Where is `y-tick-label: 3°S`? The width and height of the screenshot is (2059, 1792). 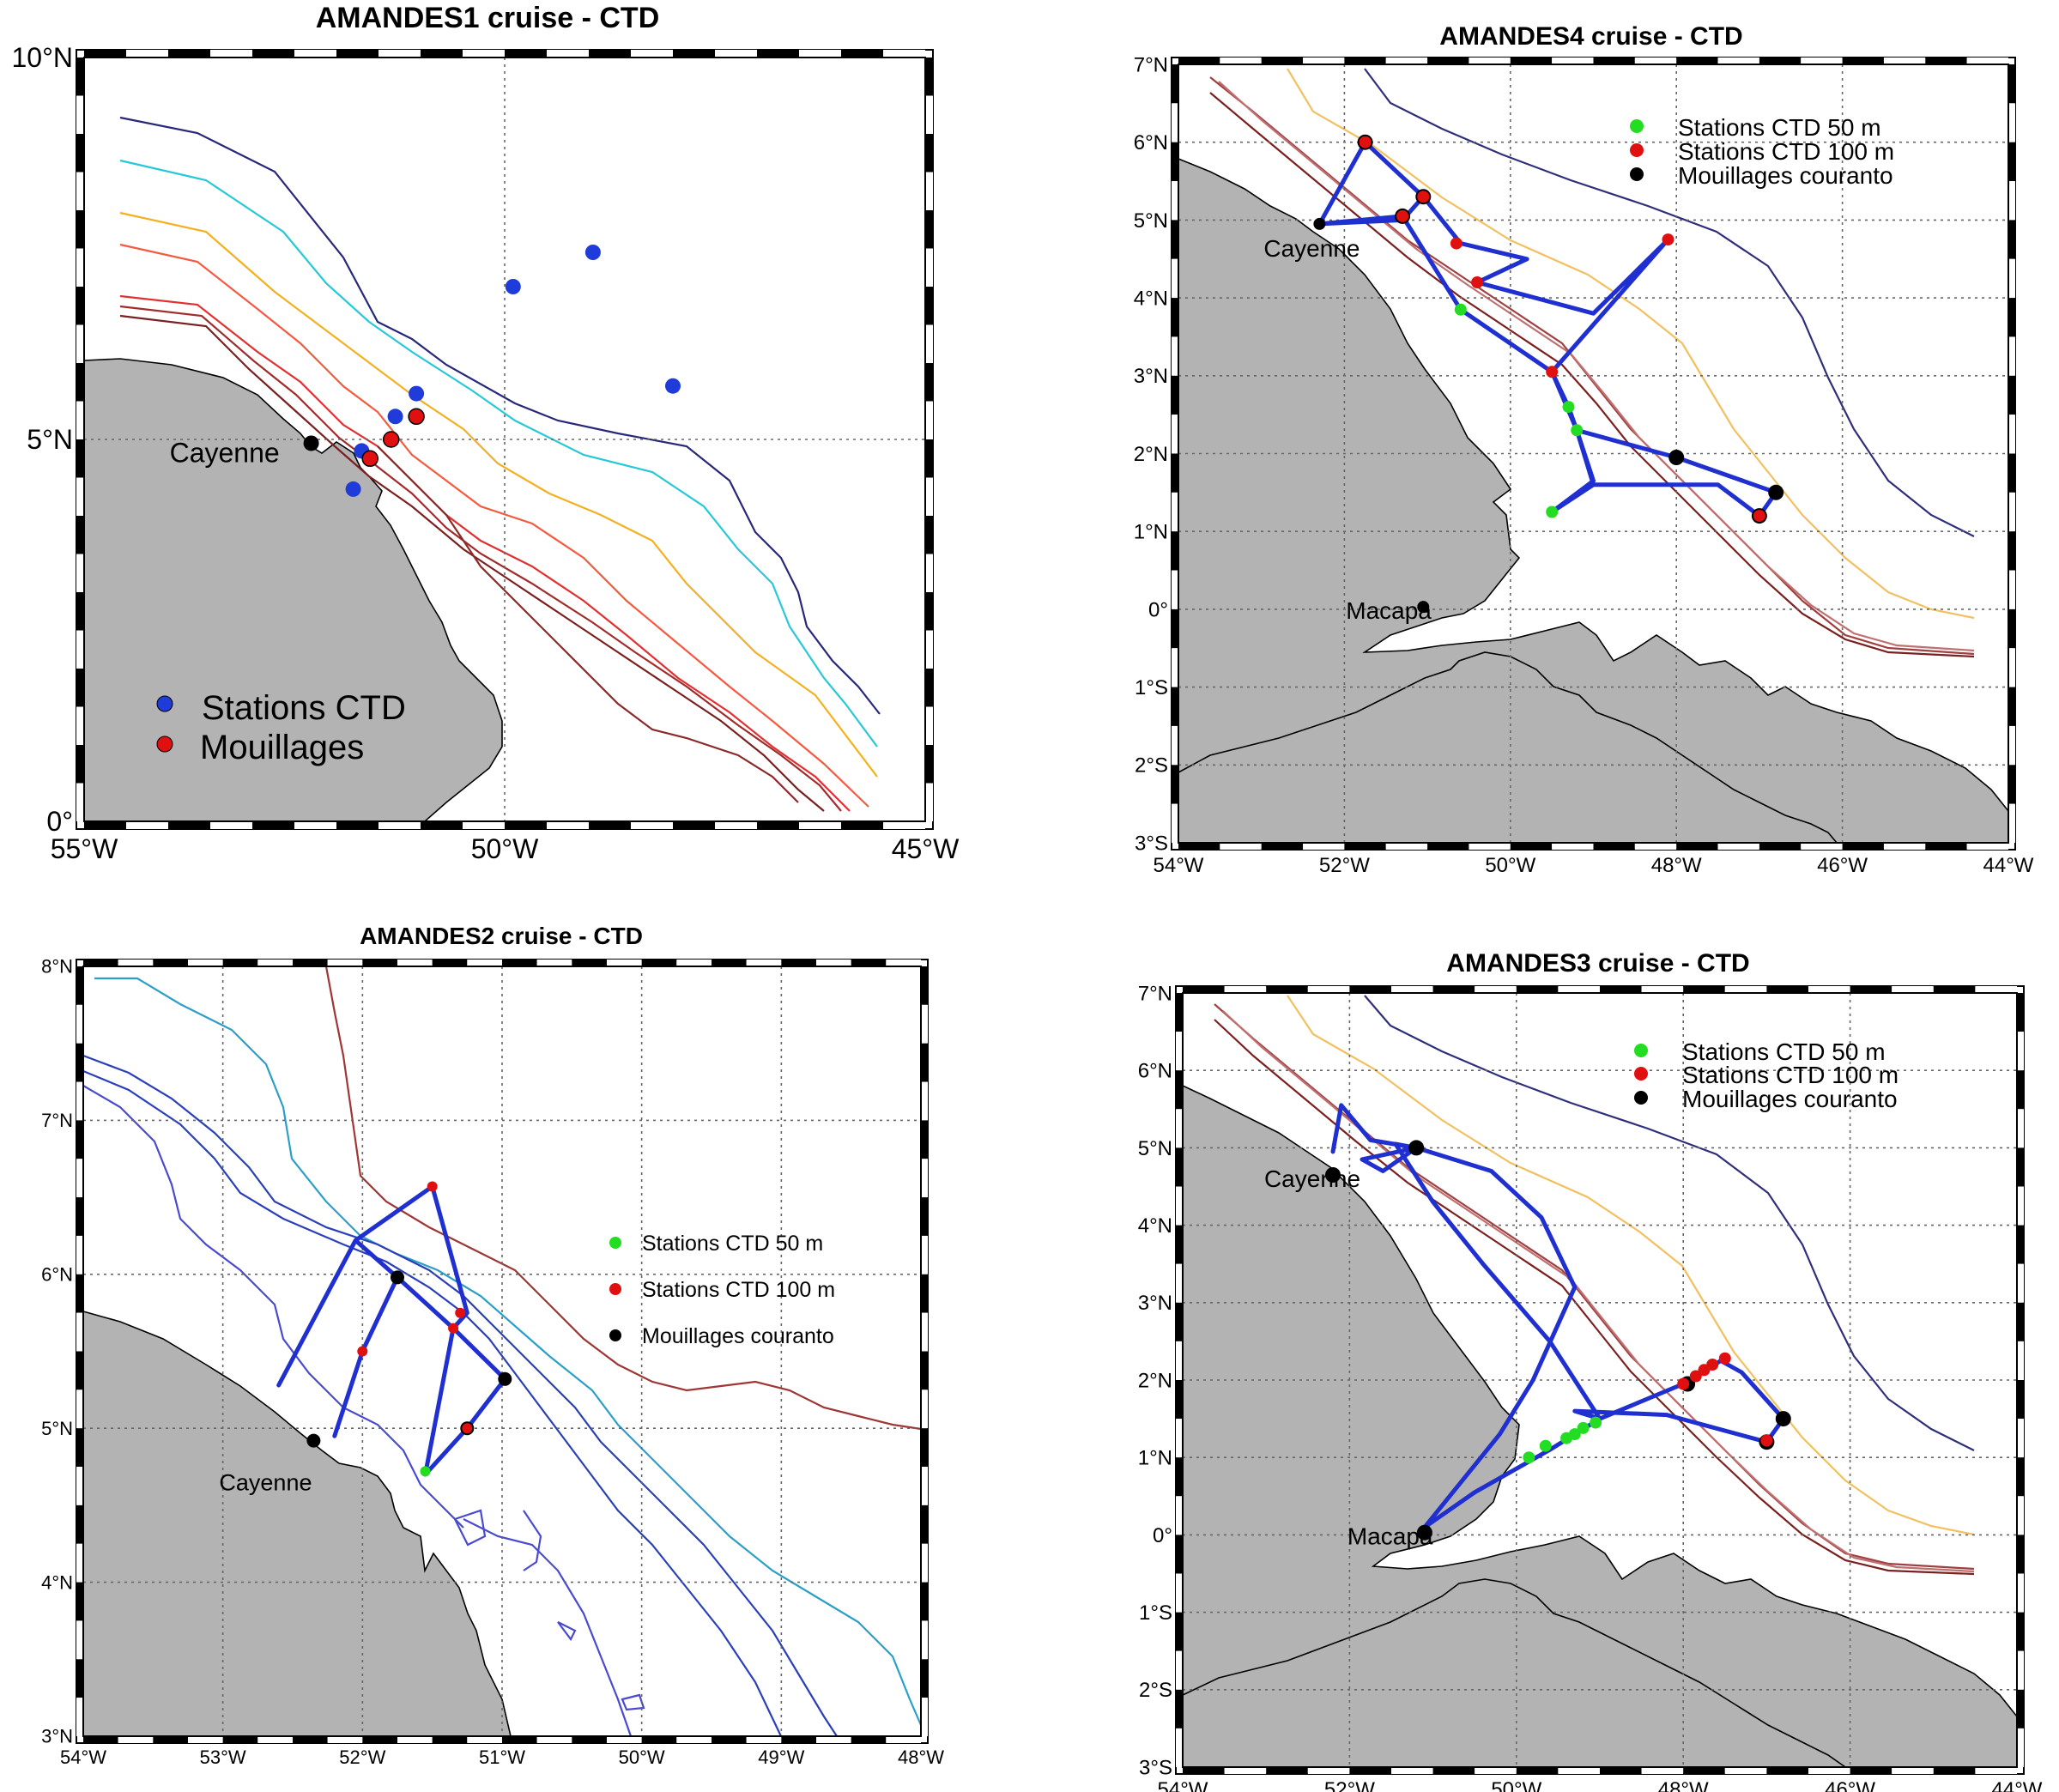 y-tick-label: 3°S is located at coordinates (1151, 843).